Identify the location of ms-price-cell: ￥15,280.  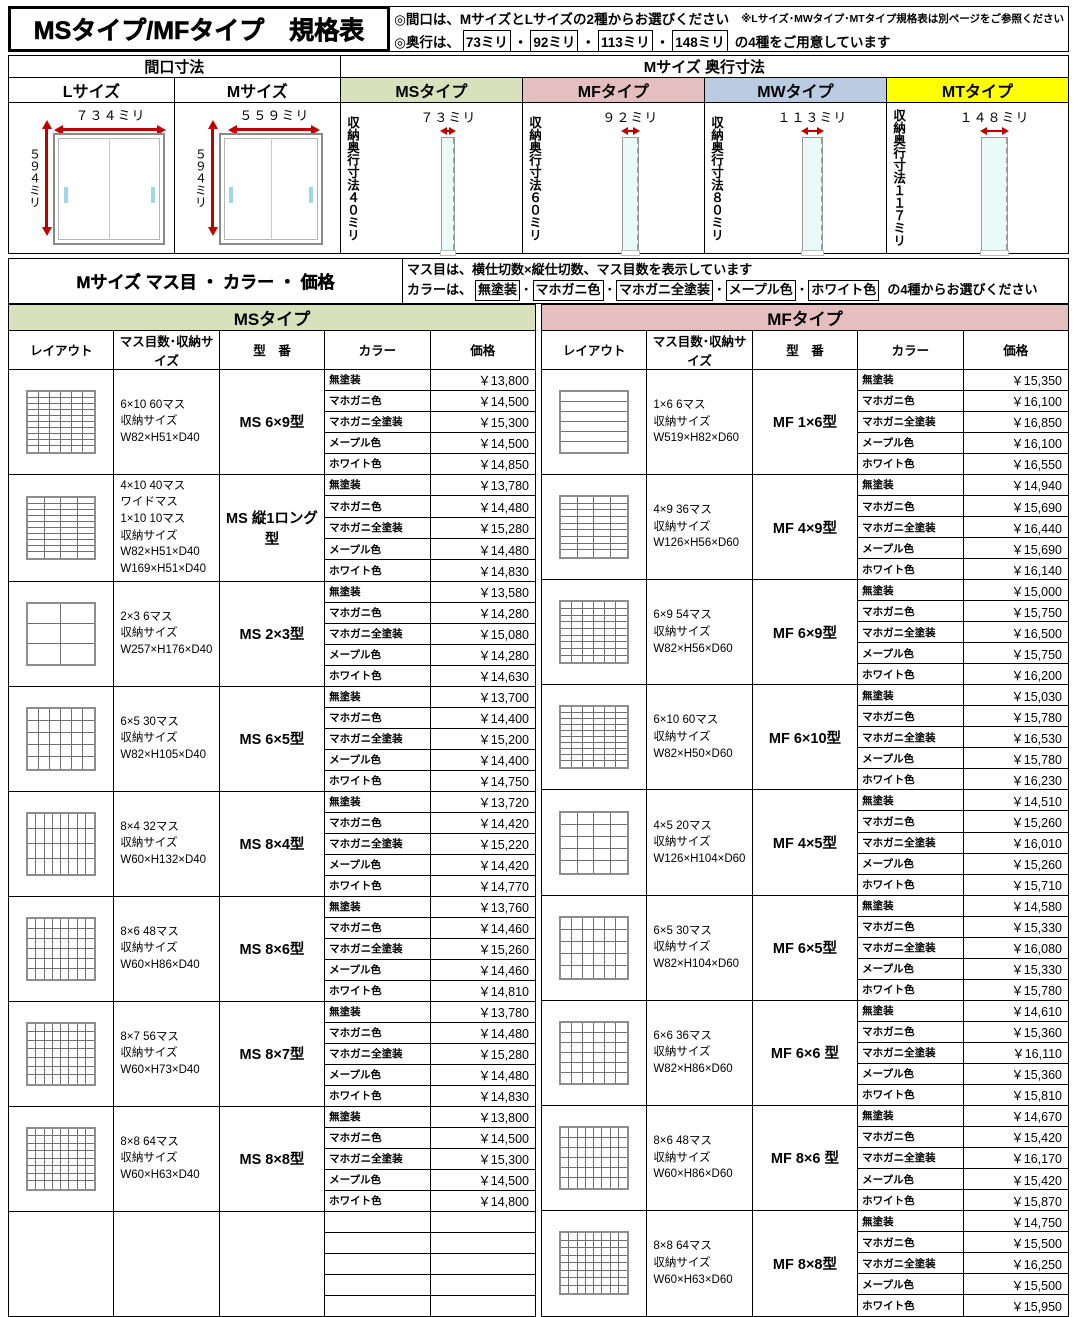
(483, 1053).